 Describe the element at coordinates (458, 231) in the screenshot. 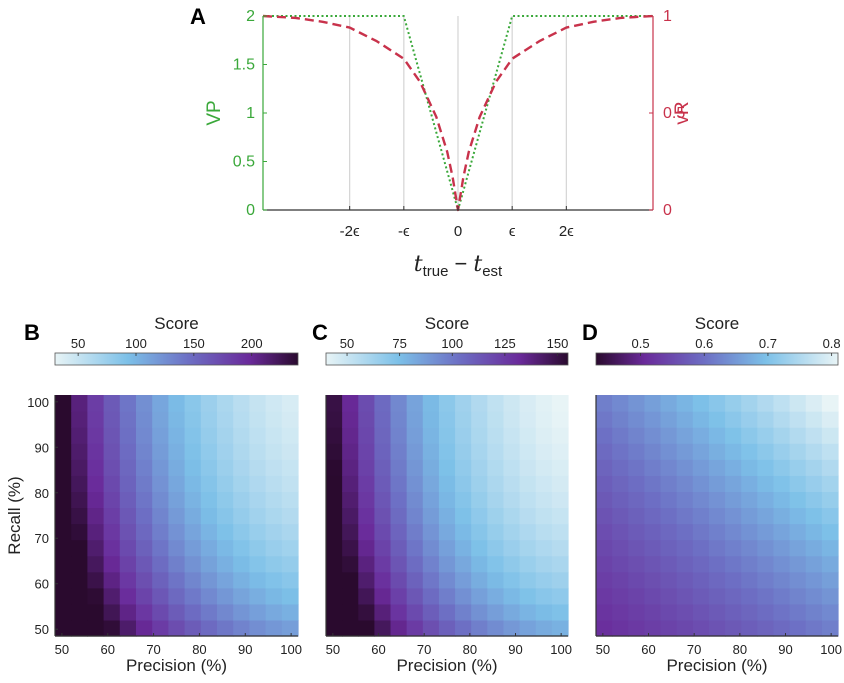

I see `x-tick-label: 0` at that location.